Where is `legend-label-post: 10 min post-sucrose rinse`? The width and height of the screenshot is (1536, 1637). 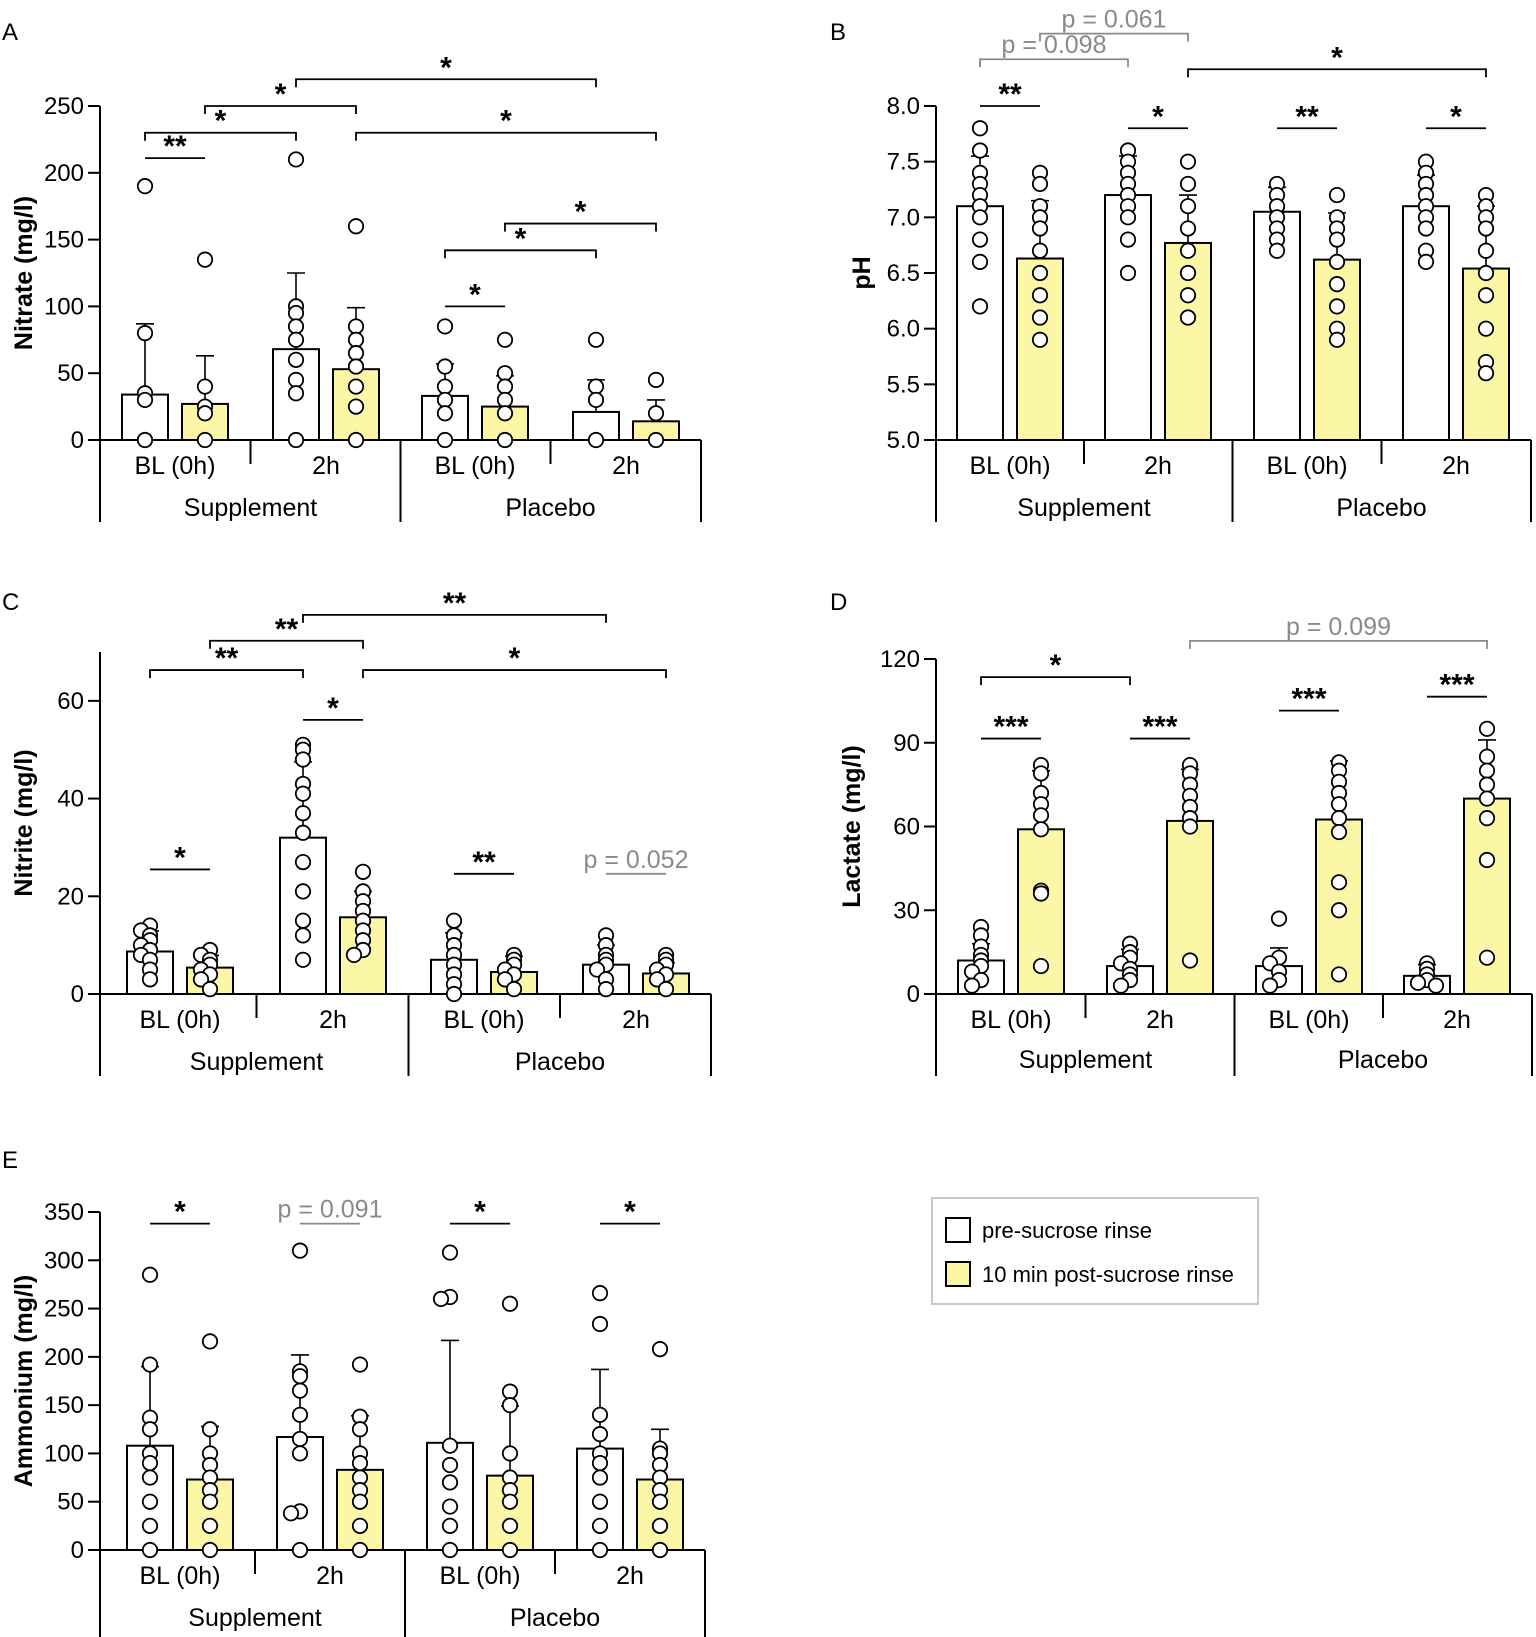 legend-label-post: 10 min post-sucrose rinse is located at coordinates (1108, 1274).